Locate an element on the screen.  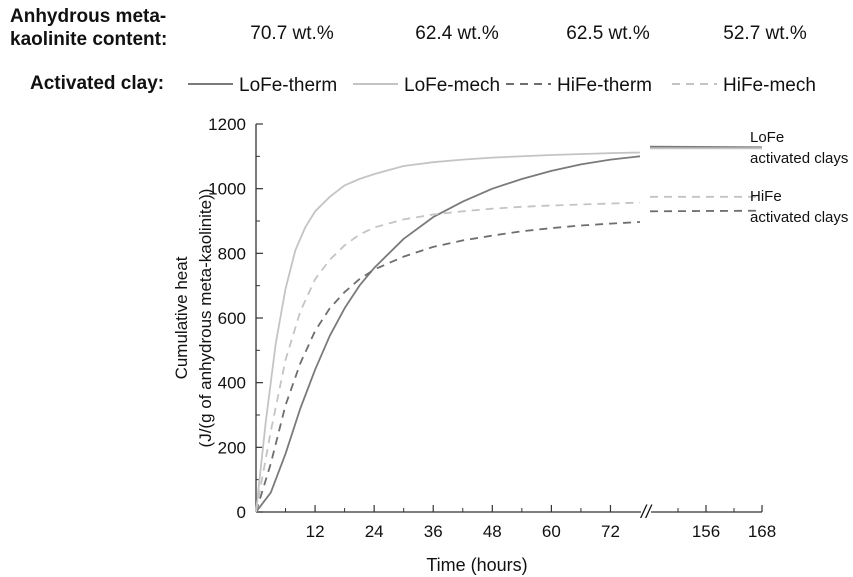
legend-label-hife-mech: HiFe-mech is located at coordinates (769, 85).